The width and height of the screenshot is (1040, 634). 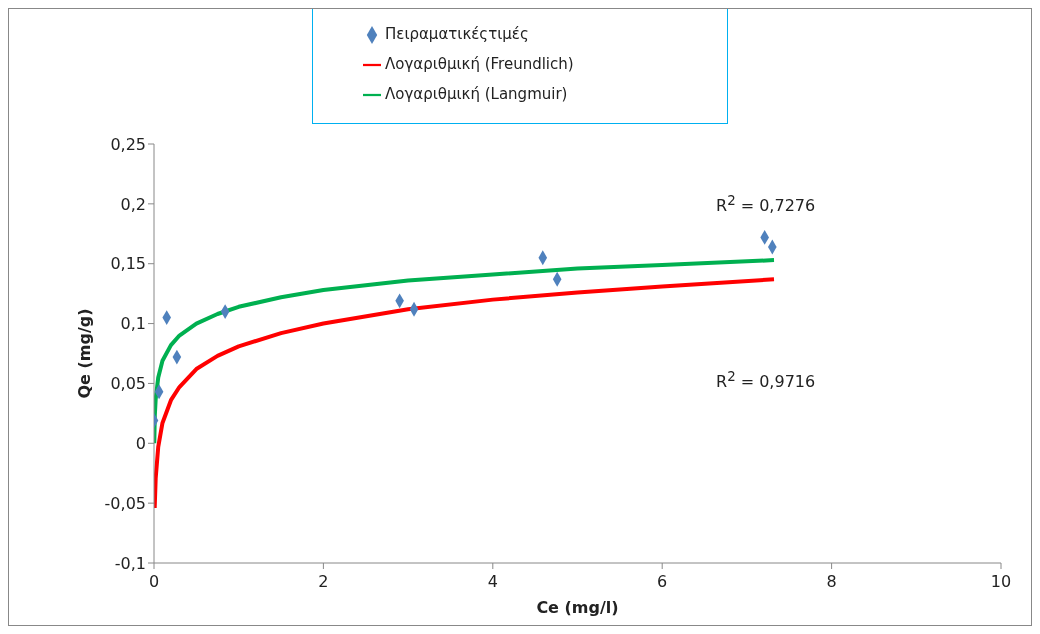 What do you see at coordinates (133, 204) in the screenshot?
I see `y-tick-label: 0,2` at bounding box center [133, 204].